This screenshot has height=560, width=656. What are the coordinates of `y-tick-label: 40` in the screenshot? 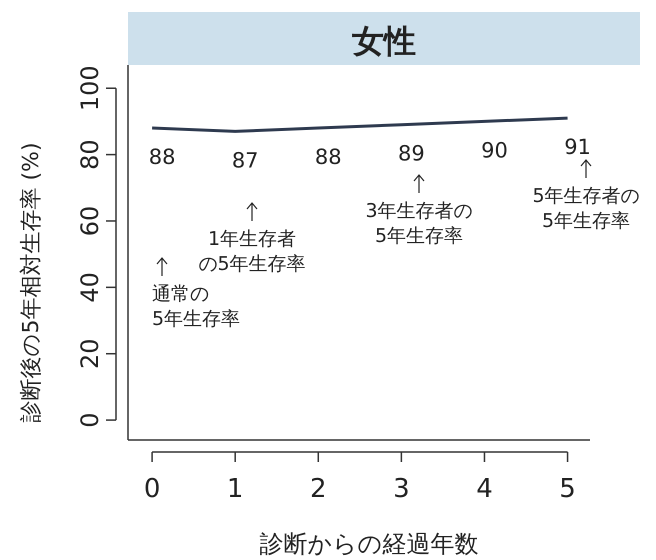 It's located at (90, 287).